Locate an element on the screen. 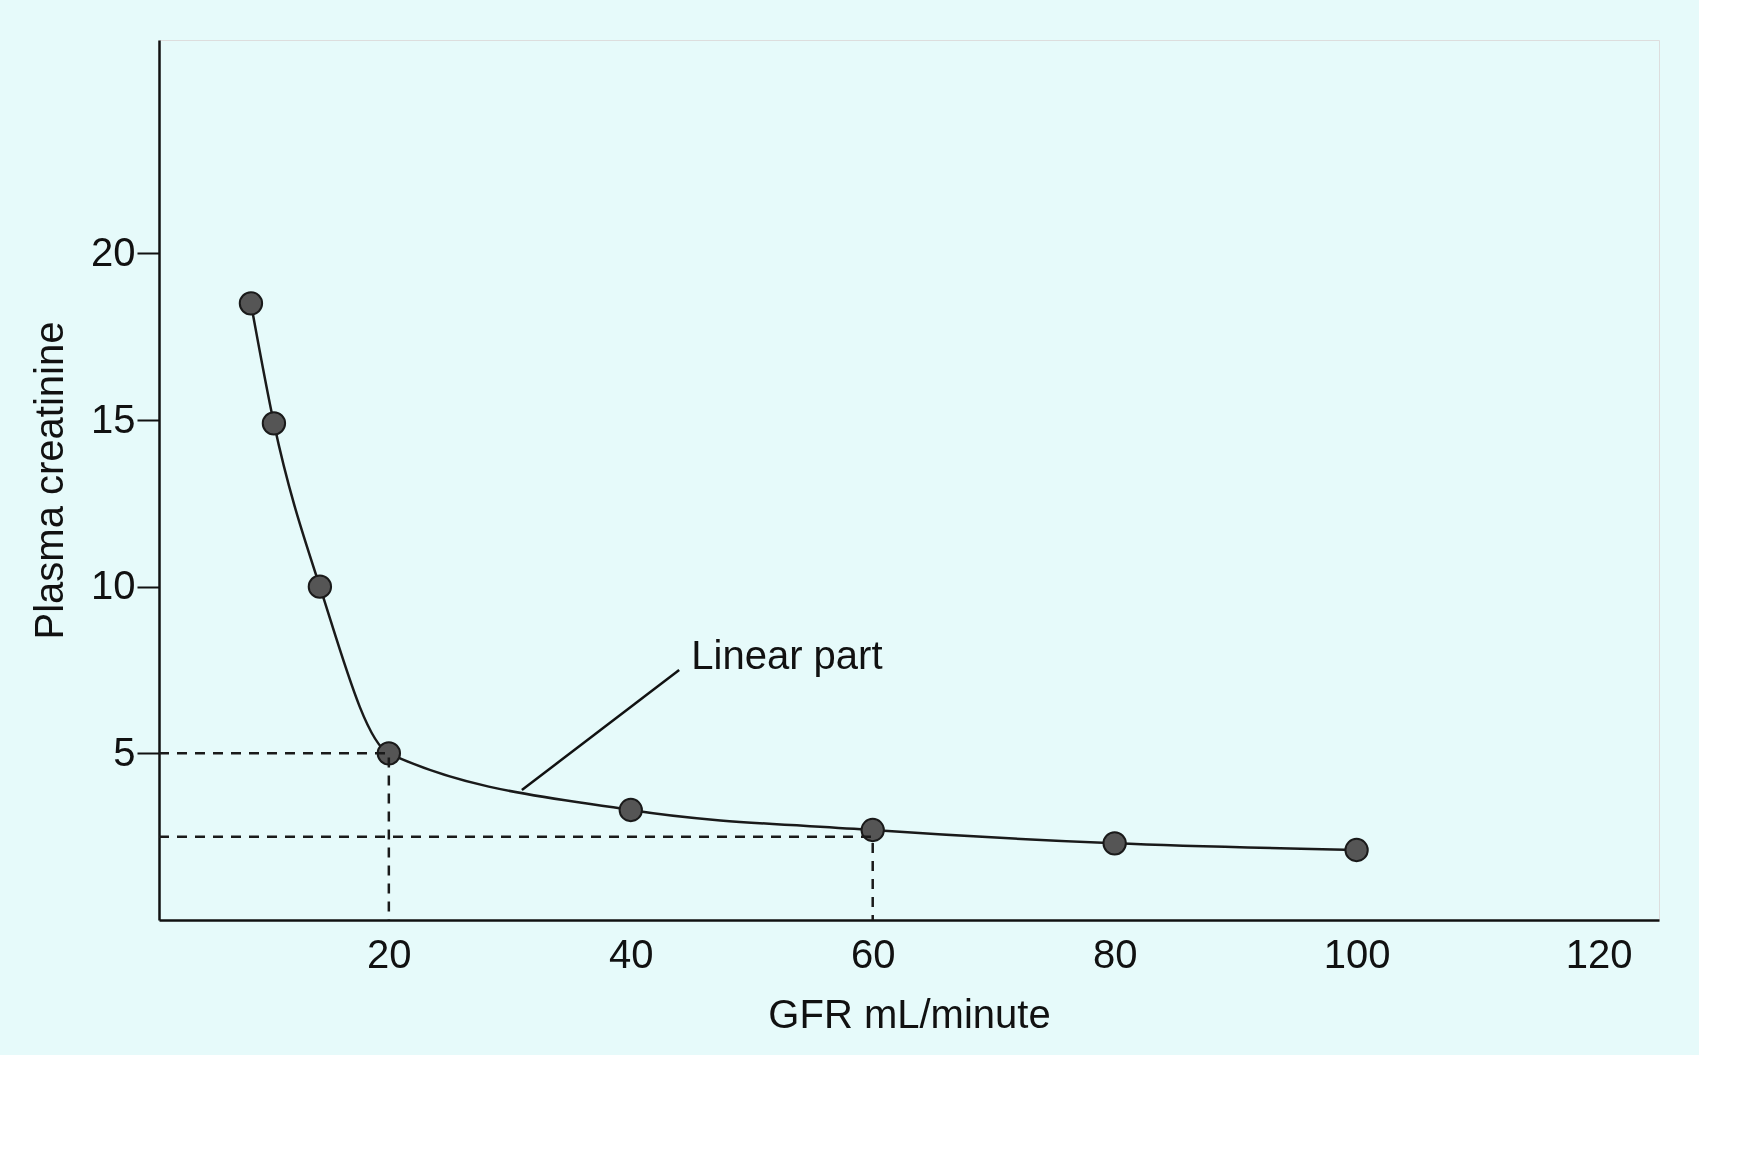  x-tick-label: 80 is located at coordinates (1115, 953).